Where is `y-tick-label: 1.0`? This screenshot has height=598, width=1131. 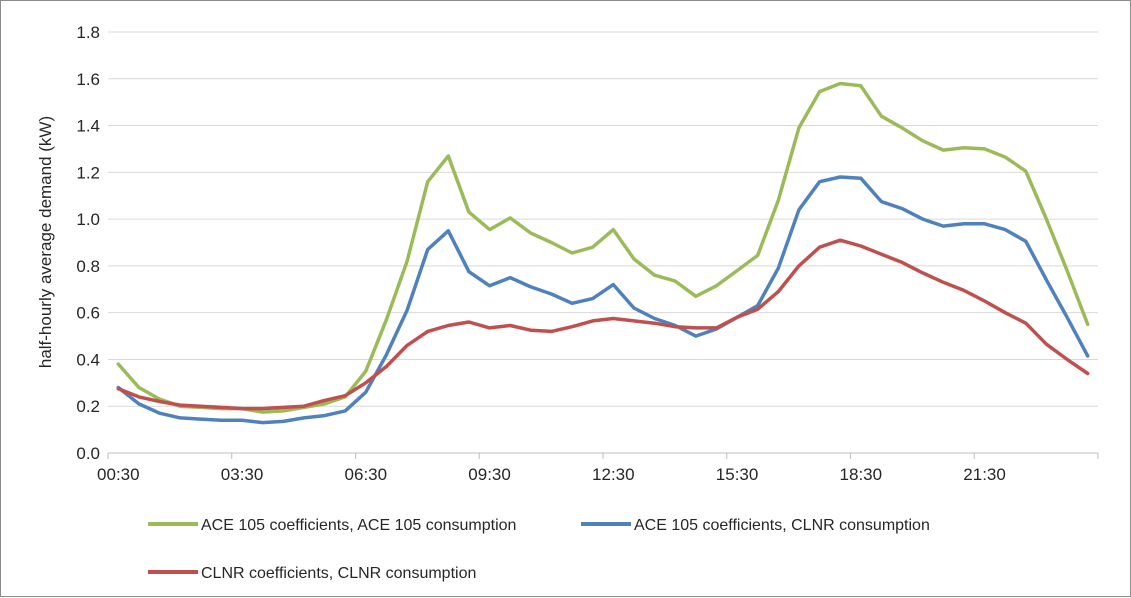
y-tick-label: 1.0 is located at coordinates (88, 219).